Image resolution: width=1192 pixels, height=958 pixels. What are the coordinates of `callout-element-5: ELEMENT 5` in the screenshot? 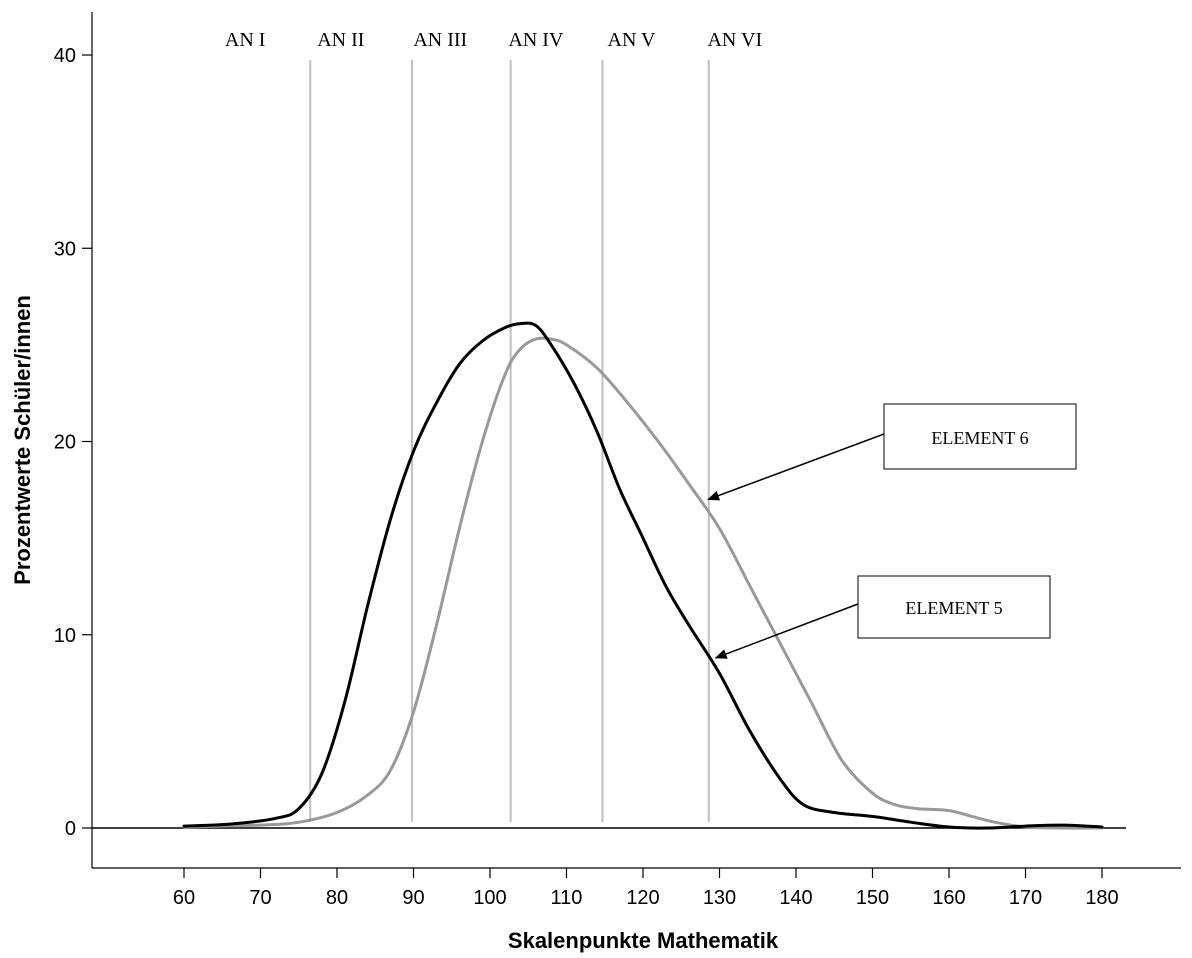 It's located at (882, 617).